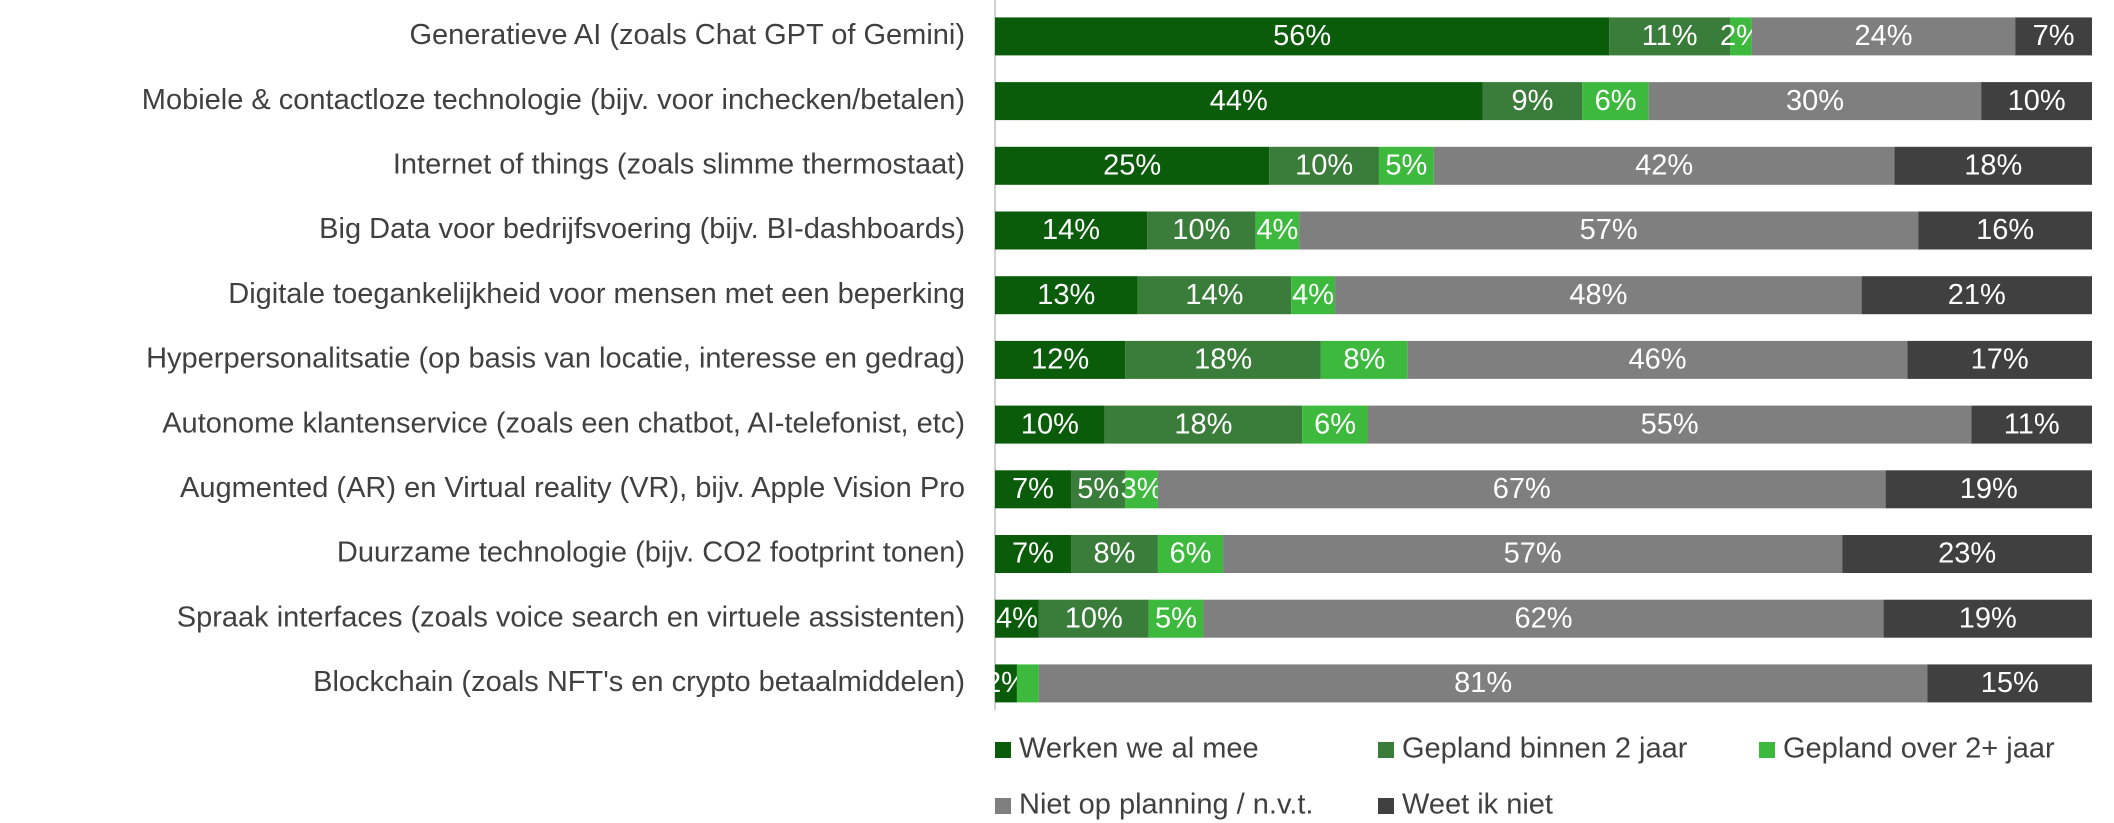 The width and height of the screenshot is (2114, 823). I want to click on data-label: 23%, so click(1967, 554).